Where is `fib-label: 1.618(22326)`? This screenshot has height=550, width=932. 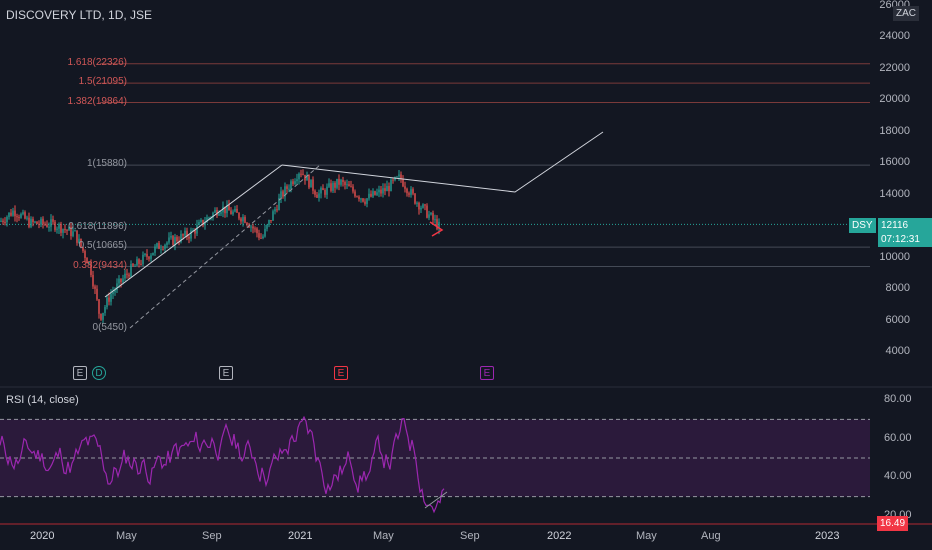 fib-label: 1.618(22326) is located at coordinates (97, 62).